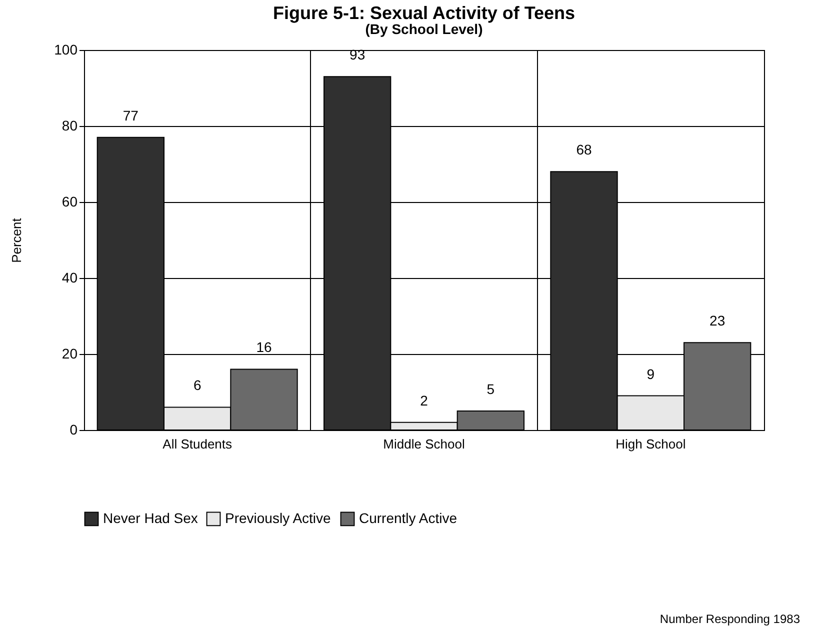 This screenshot has width=814, height=635. I want to click on x-tick-label: Middle School, so click(424, 444).